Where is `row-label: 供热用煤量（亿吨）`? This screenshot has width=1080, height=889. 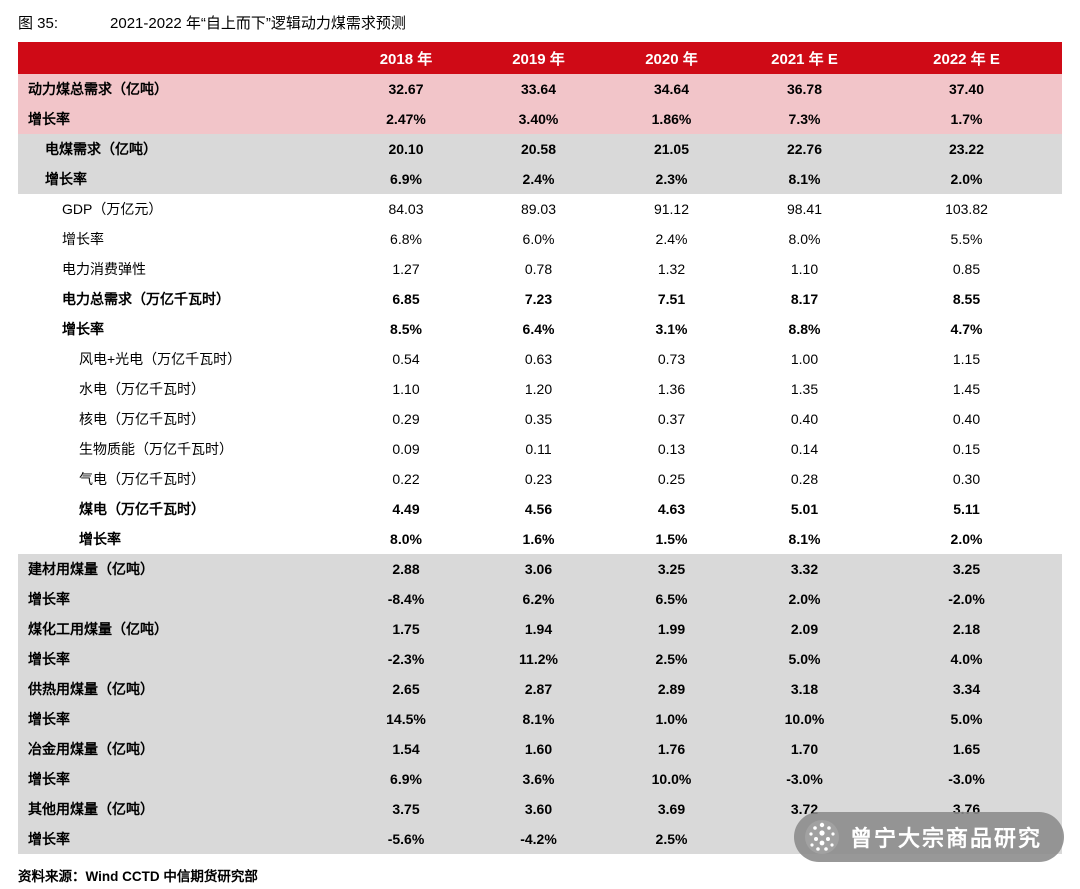 row-label: 供热用煤量（亿吨） is located at coordinates (179, 689).